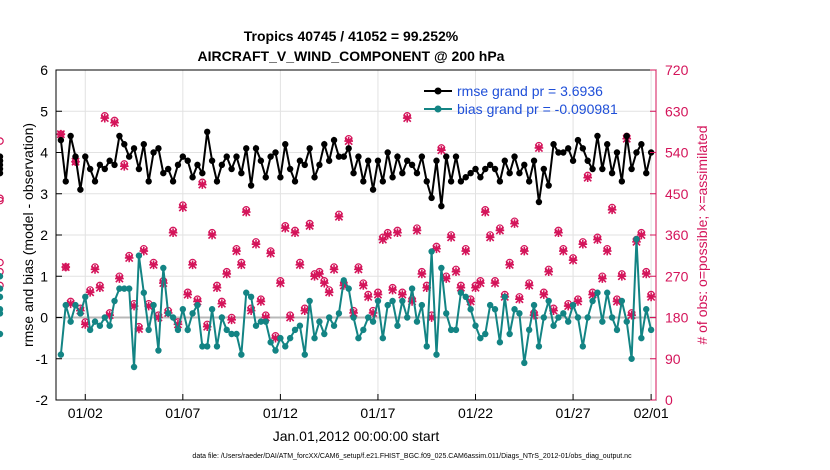 The width and height of the screenshot is (830, 470). Describe the element at coordinates (677, 318) in the screenshot. I see `y2-tick-label: 180` at that location.